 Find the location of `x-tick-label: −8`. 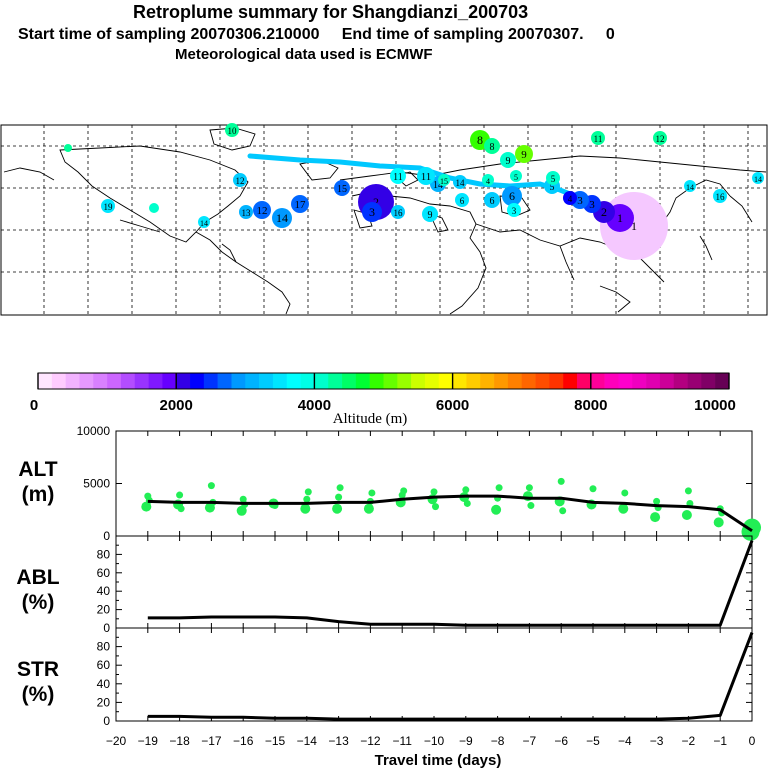

x-tick-label: −8 is located at coordinates (498, 741).